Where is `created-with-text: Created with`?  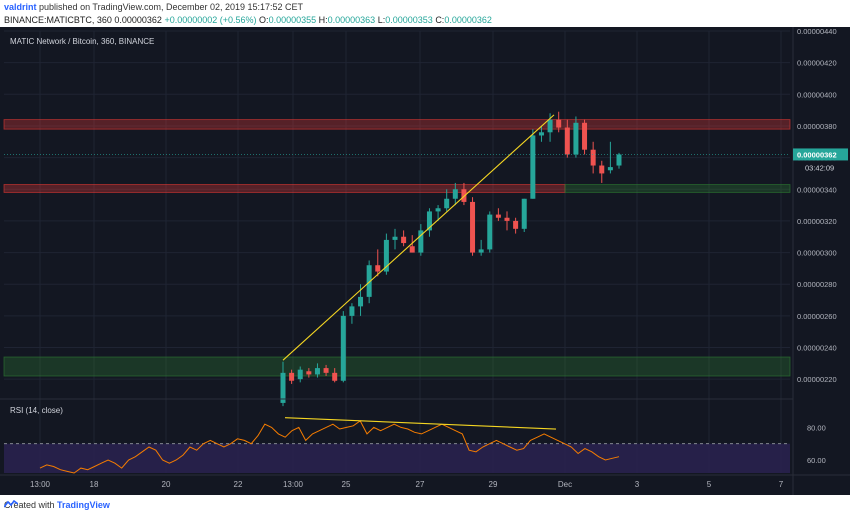
created-with-text: Created with is located at coordinates (29, 505).